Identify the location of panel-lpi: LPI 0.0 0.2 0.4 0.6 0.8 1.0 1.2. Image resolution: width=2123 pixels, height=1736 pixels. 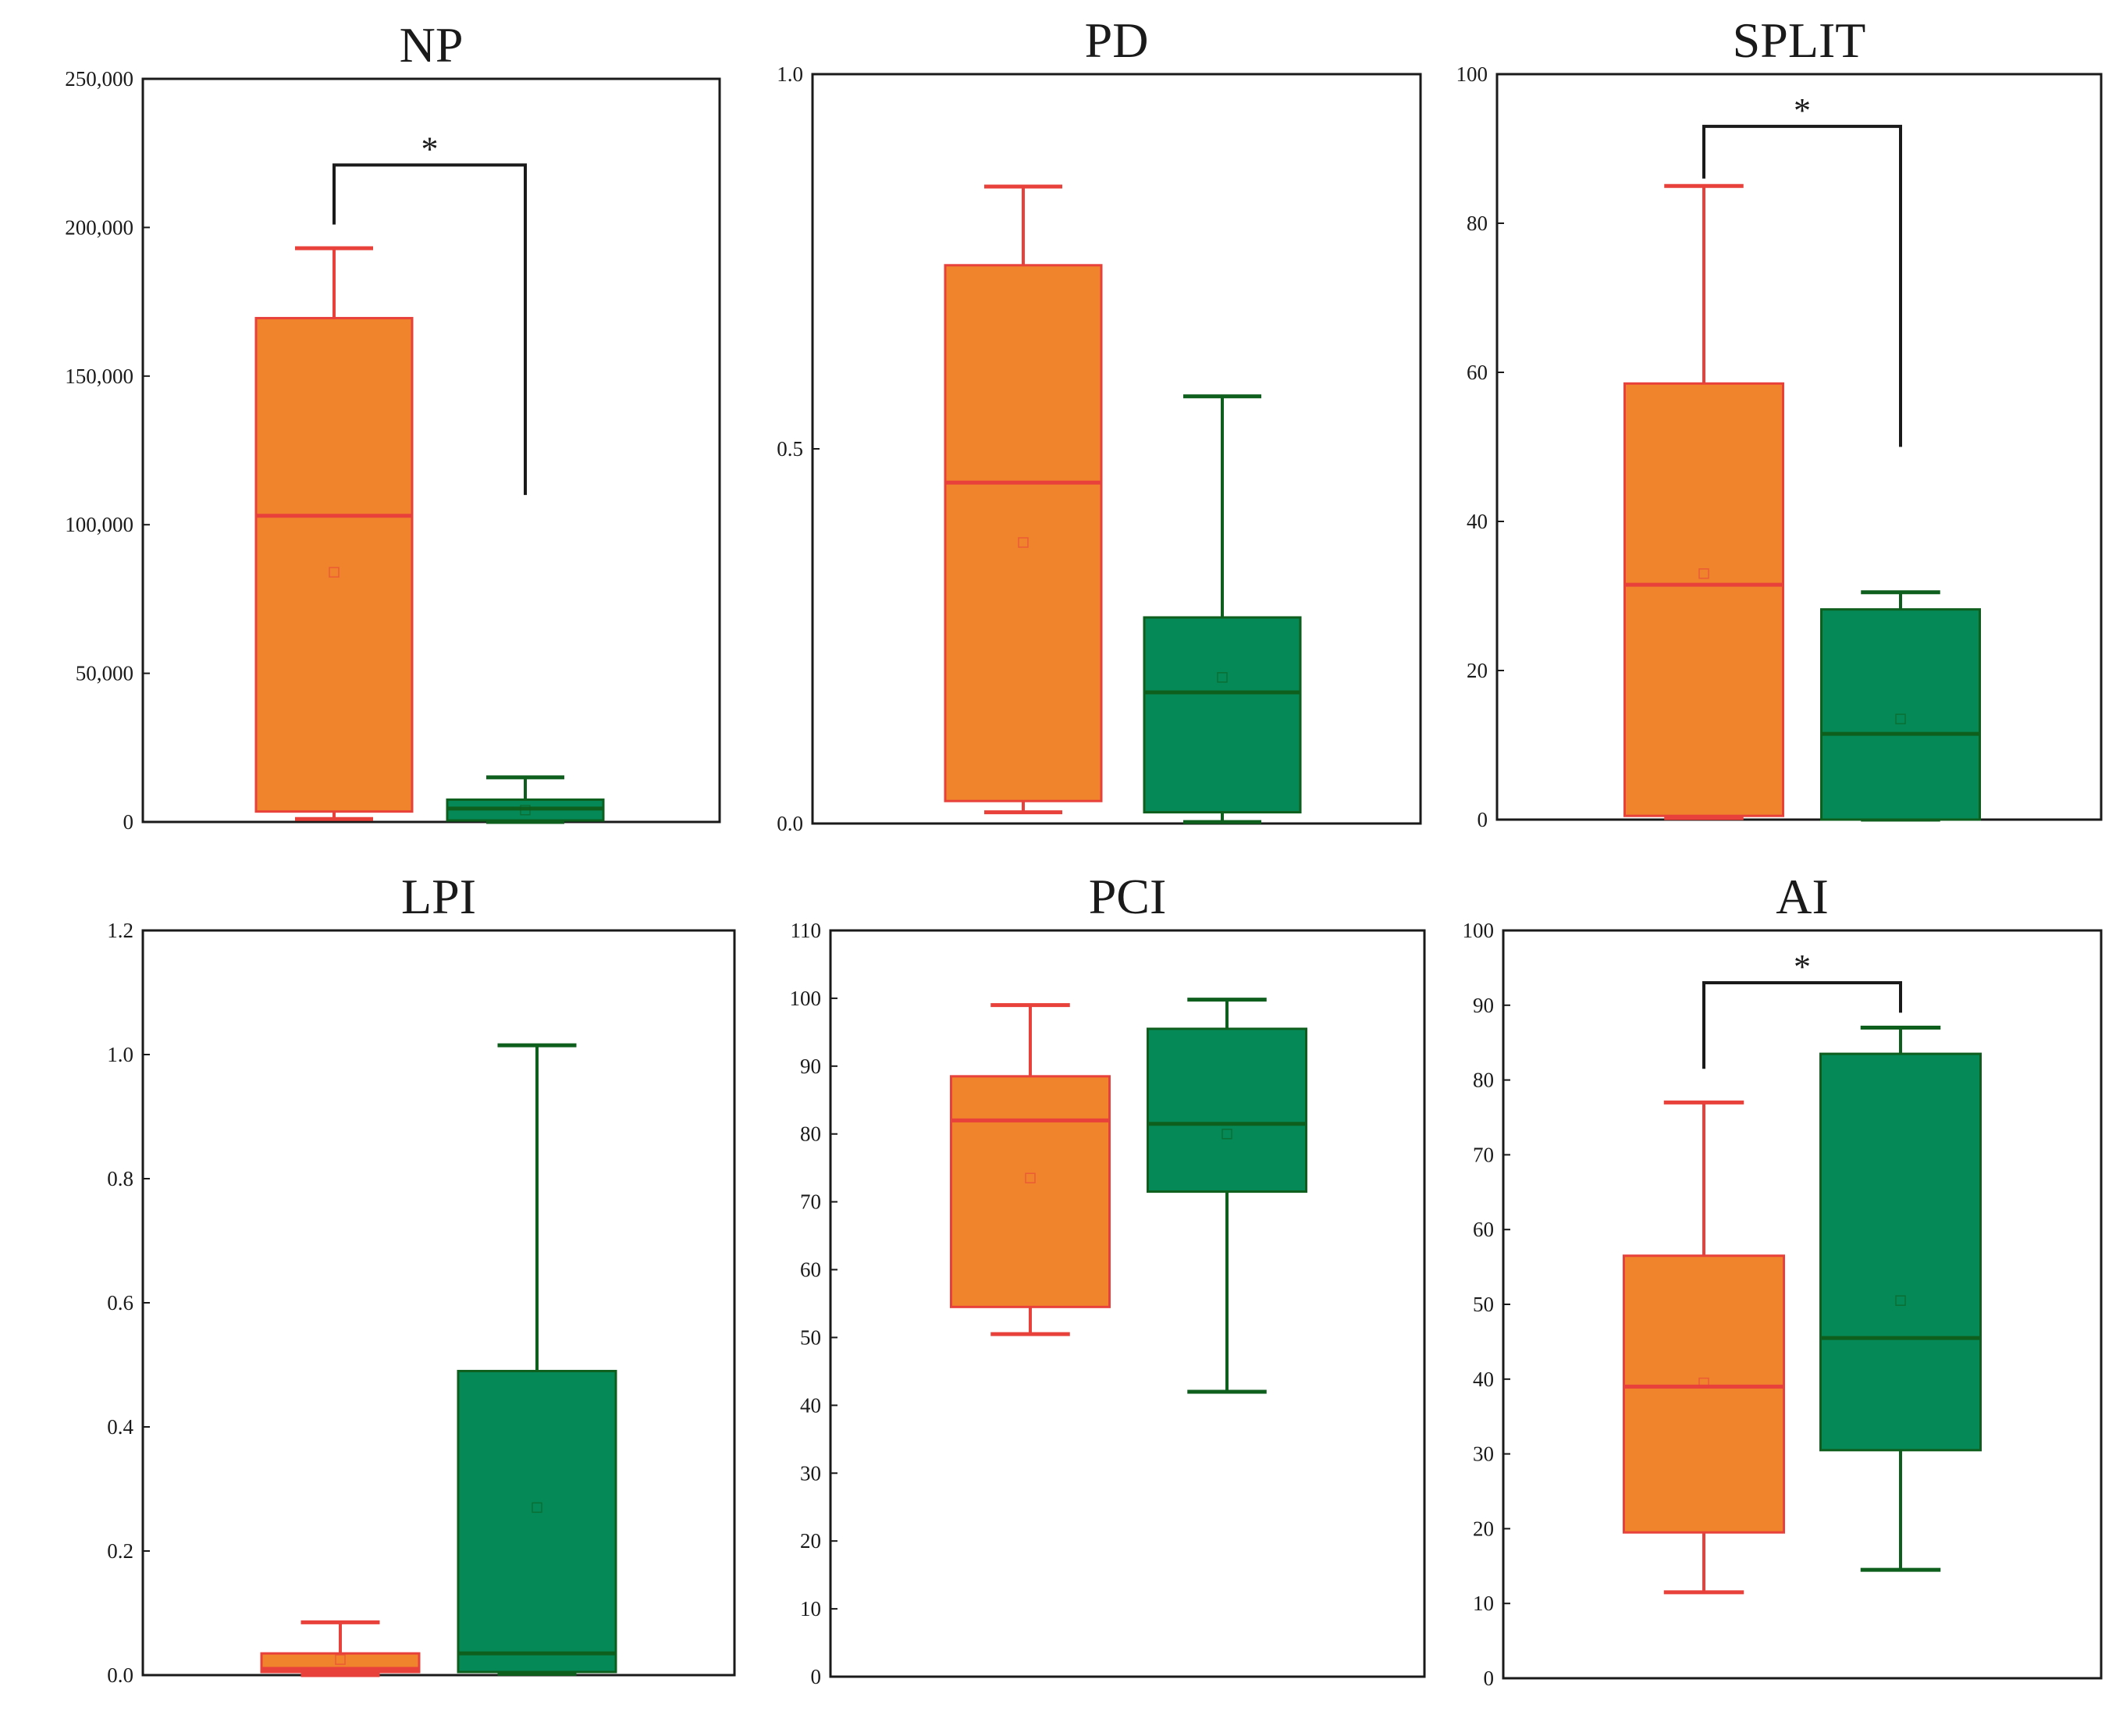
(421, 1278).